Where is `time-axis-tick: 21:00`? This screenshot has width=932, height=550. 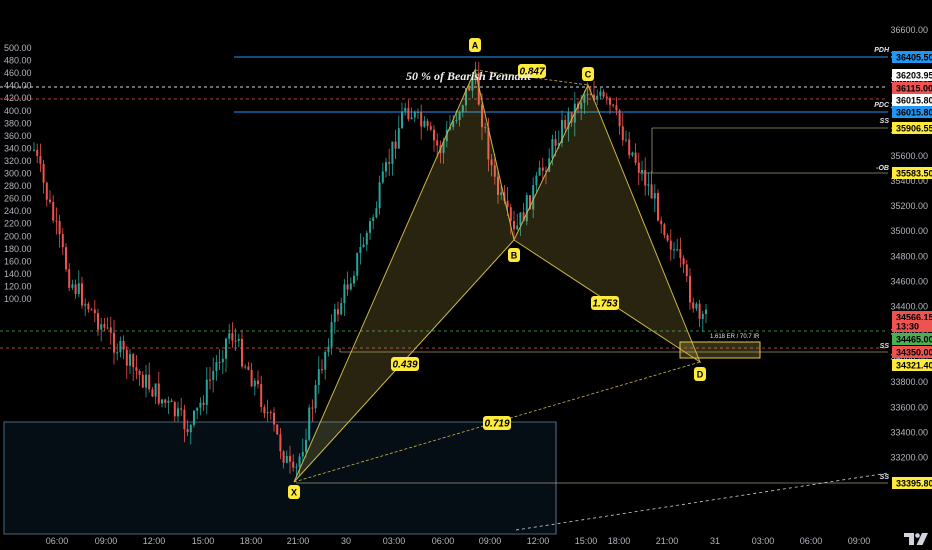
time-axis-tick: 21:00 is located at coordinates (298, 541).